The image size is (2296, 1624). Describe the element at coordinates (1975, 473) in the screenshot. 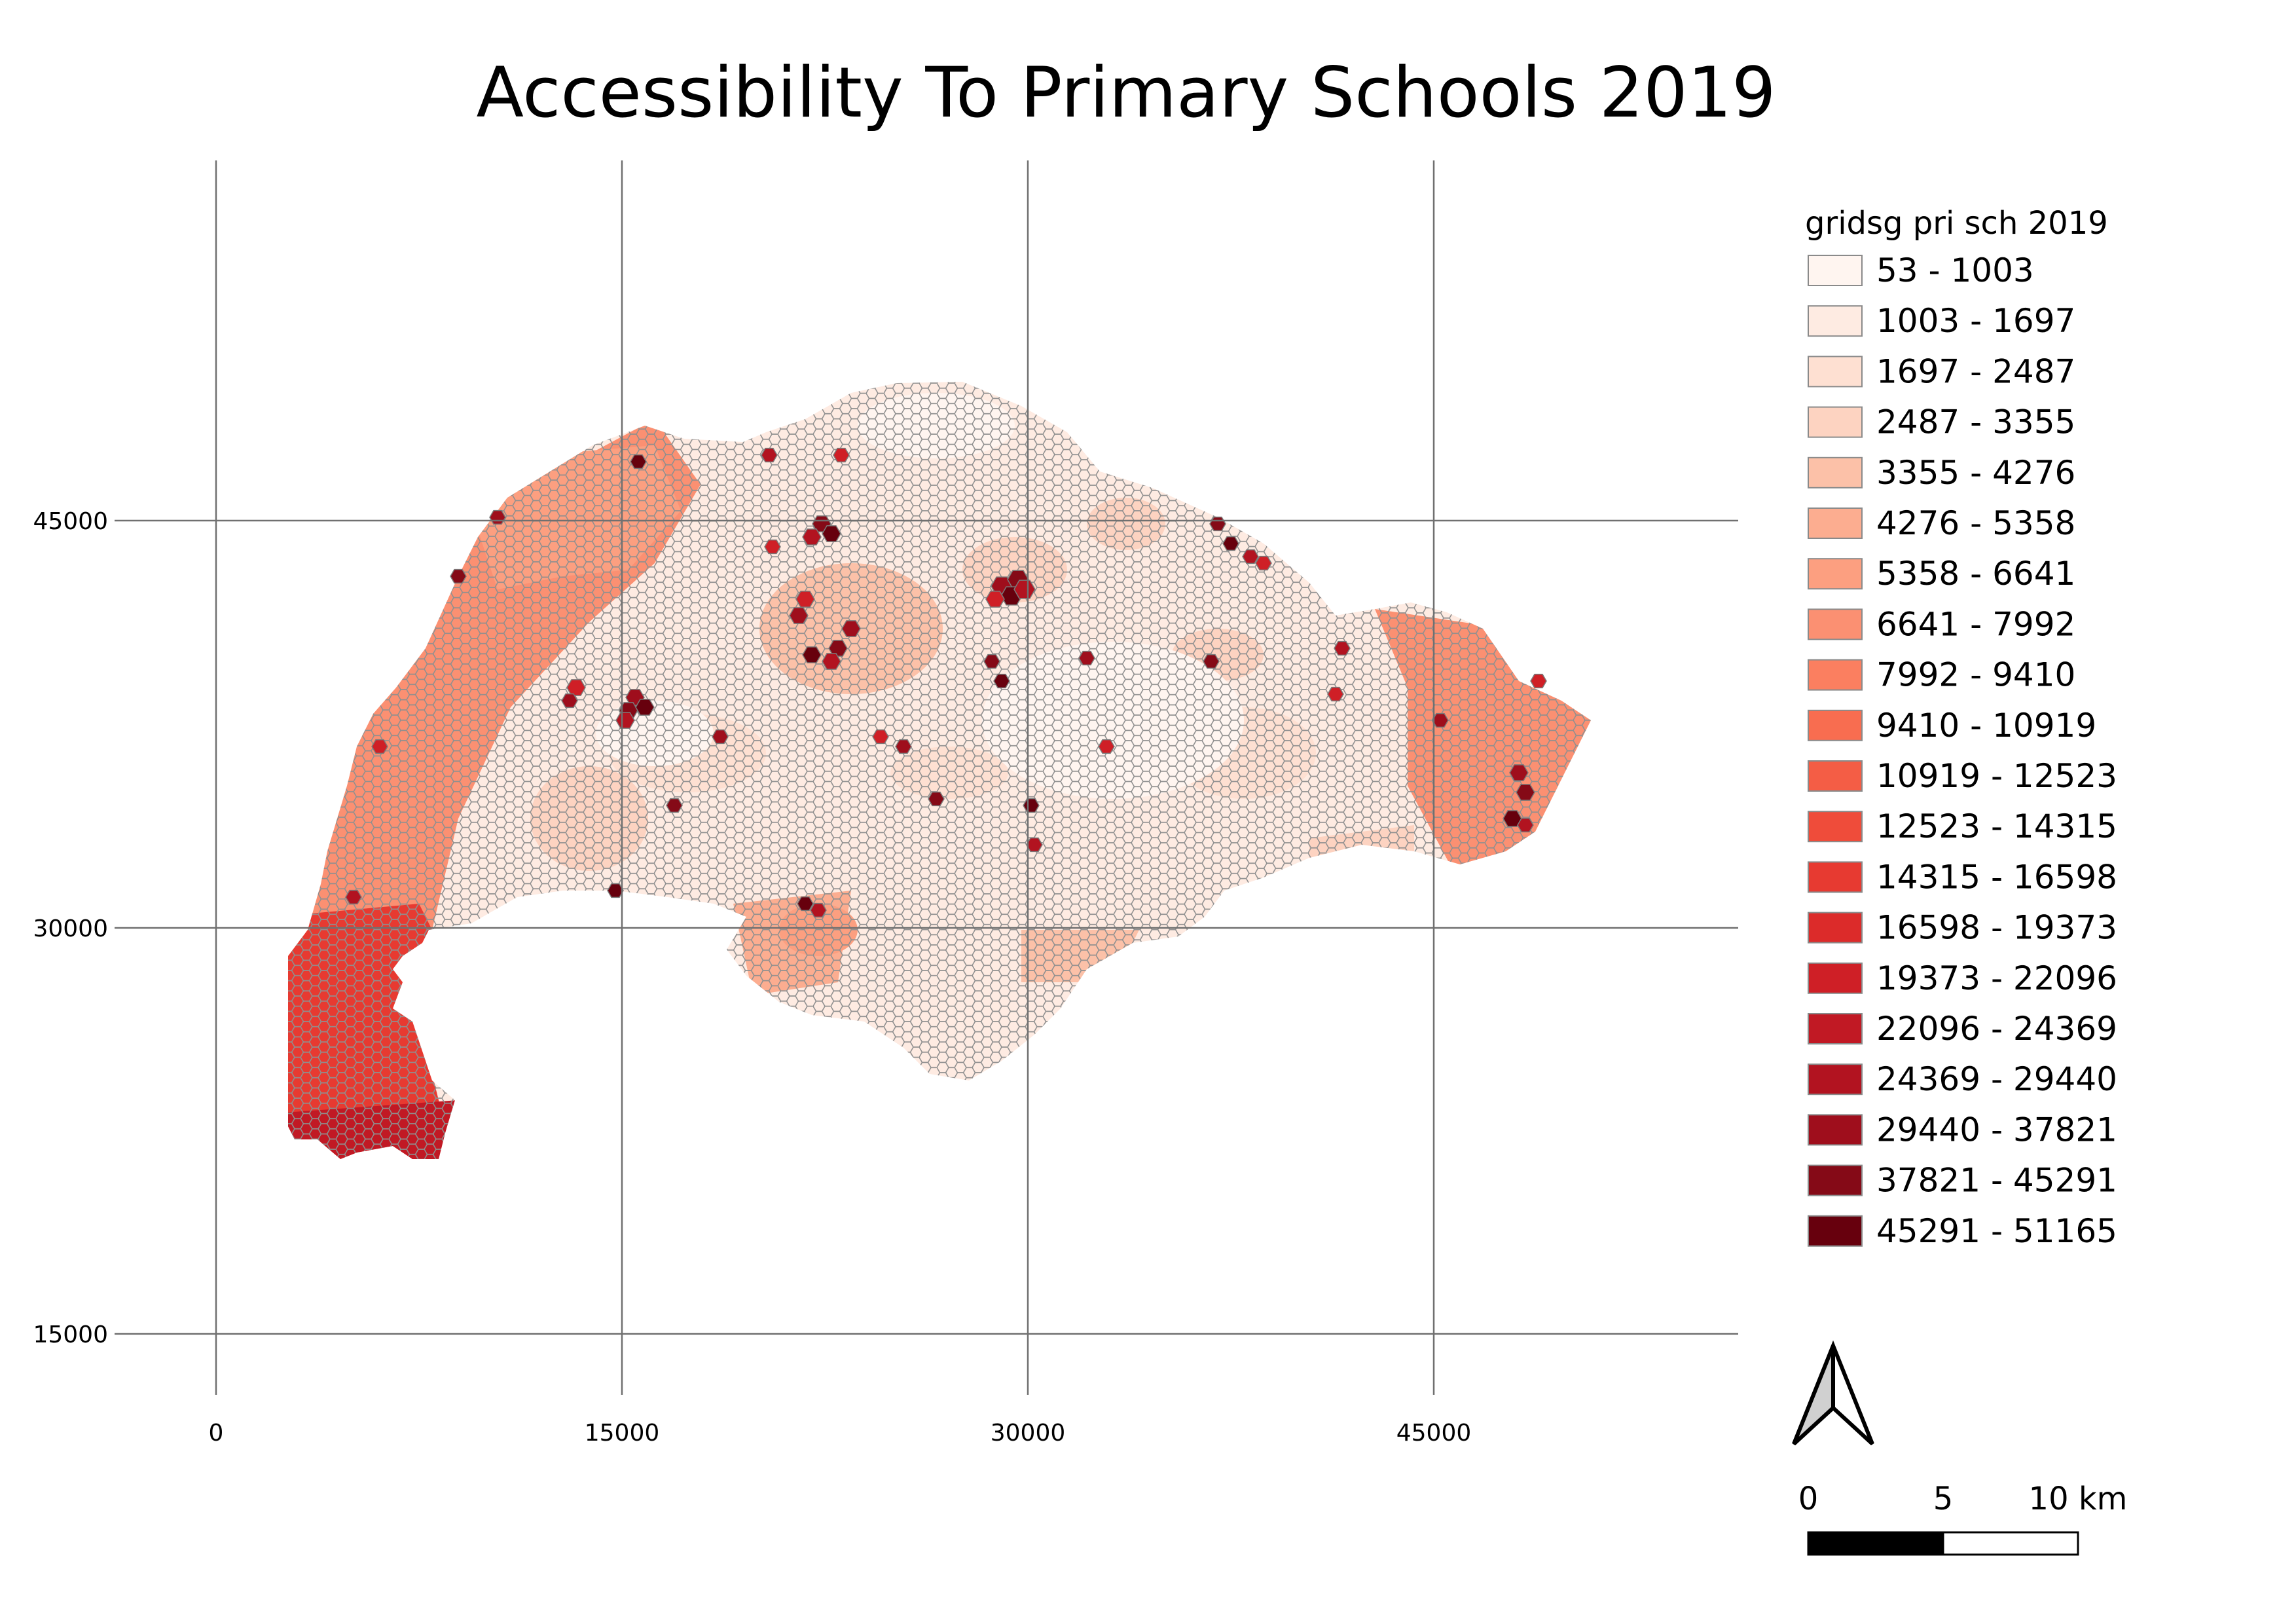

I see `legend-label: 3355 - 4276` at that location.